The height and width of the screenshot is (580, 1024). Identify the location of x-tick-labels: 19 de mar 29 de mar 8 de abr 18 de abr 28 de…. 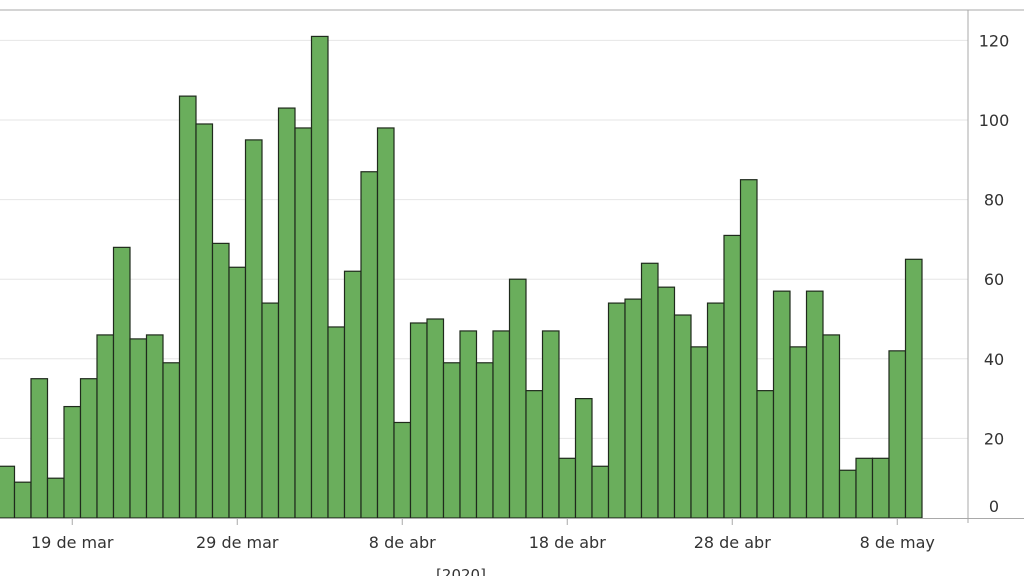
(483, 535).